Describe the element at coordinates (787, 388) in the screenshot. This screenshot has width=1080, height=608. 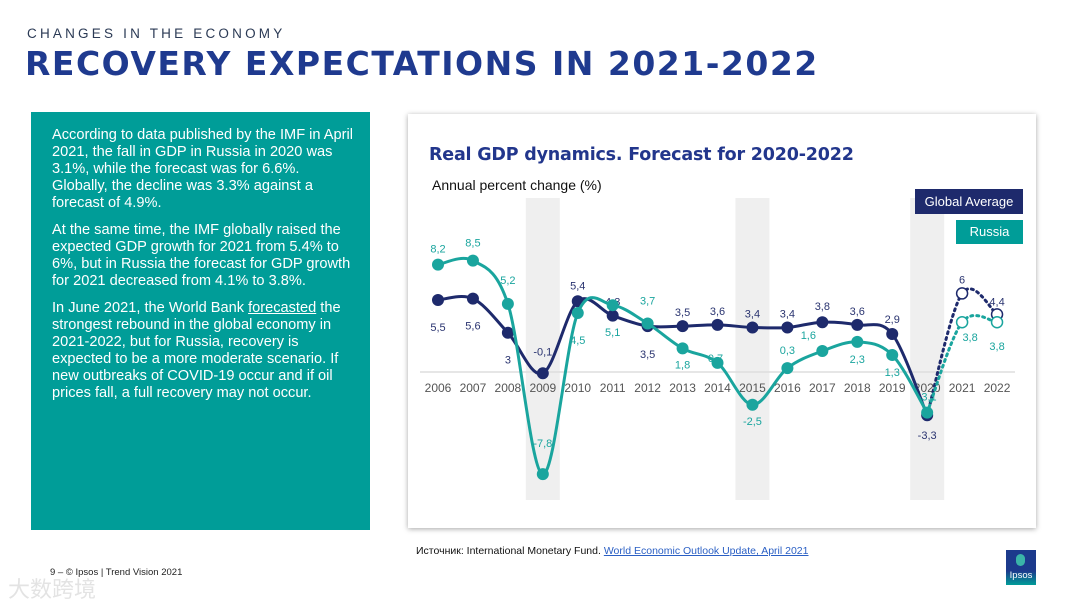
I see `x-tick-label: 2016` at that location.